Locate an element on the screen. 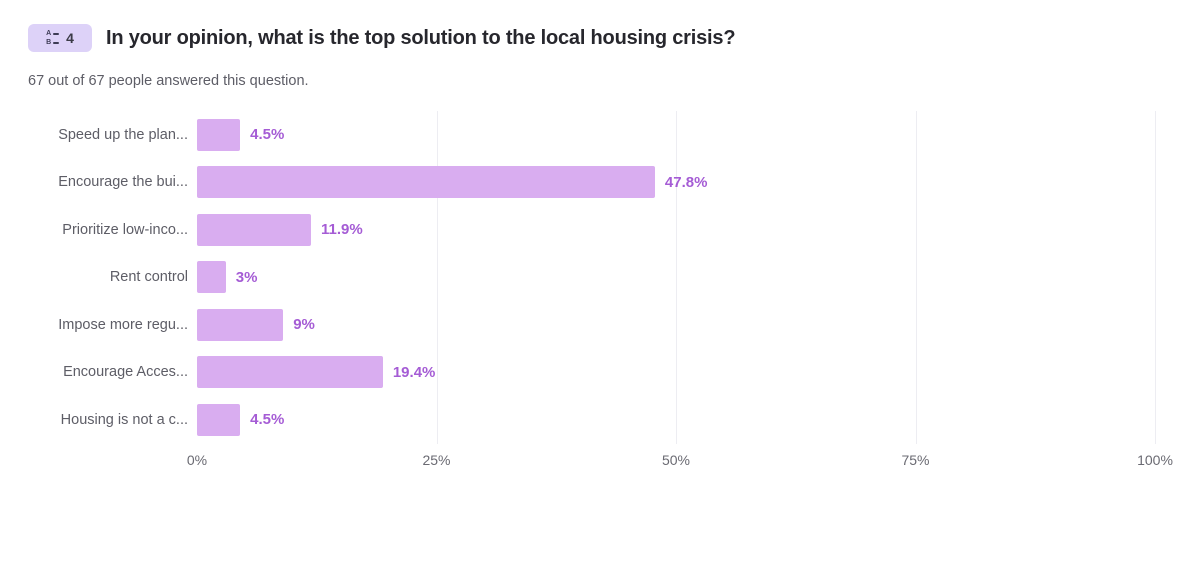 Image resolution: width=1200 pixels, height=562 pixels. chart-row: Prioritize low-inco... 11.9% is located at coordinates (591, 230).